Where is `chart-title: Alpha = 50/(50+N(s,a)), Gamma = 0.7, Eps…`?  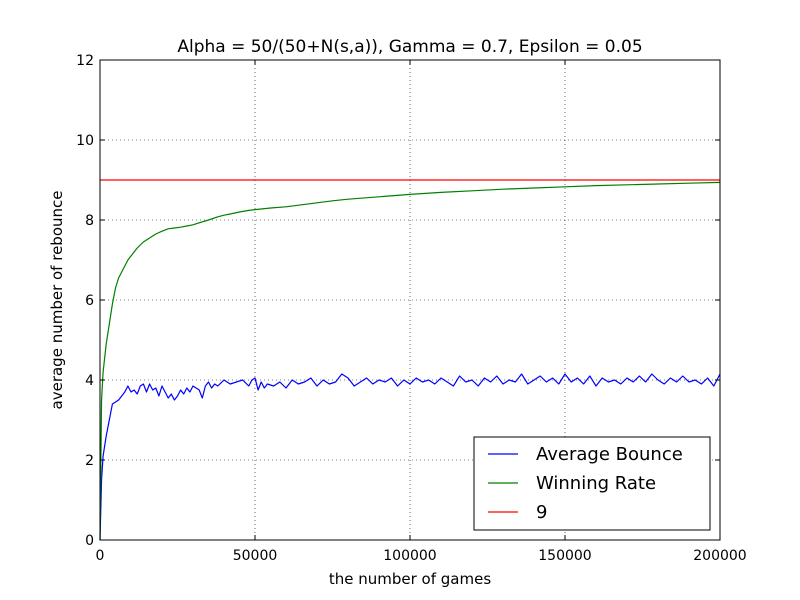 chart-title: Alpha = 50/(50+N(s,a)), Gamma = 0.7, Eps… is located at coordinates (409, 47).